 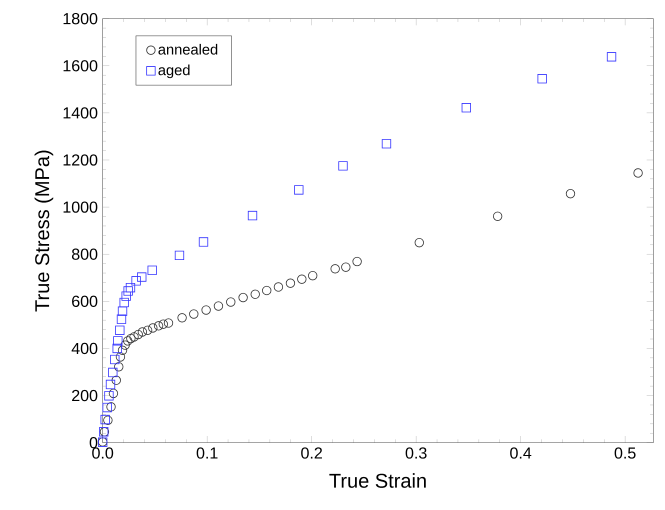 What do you see at coordinates (103, 453) in the screenshot?
I see `x-tick-label: 0.0` at bounding box center [103, 453].